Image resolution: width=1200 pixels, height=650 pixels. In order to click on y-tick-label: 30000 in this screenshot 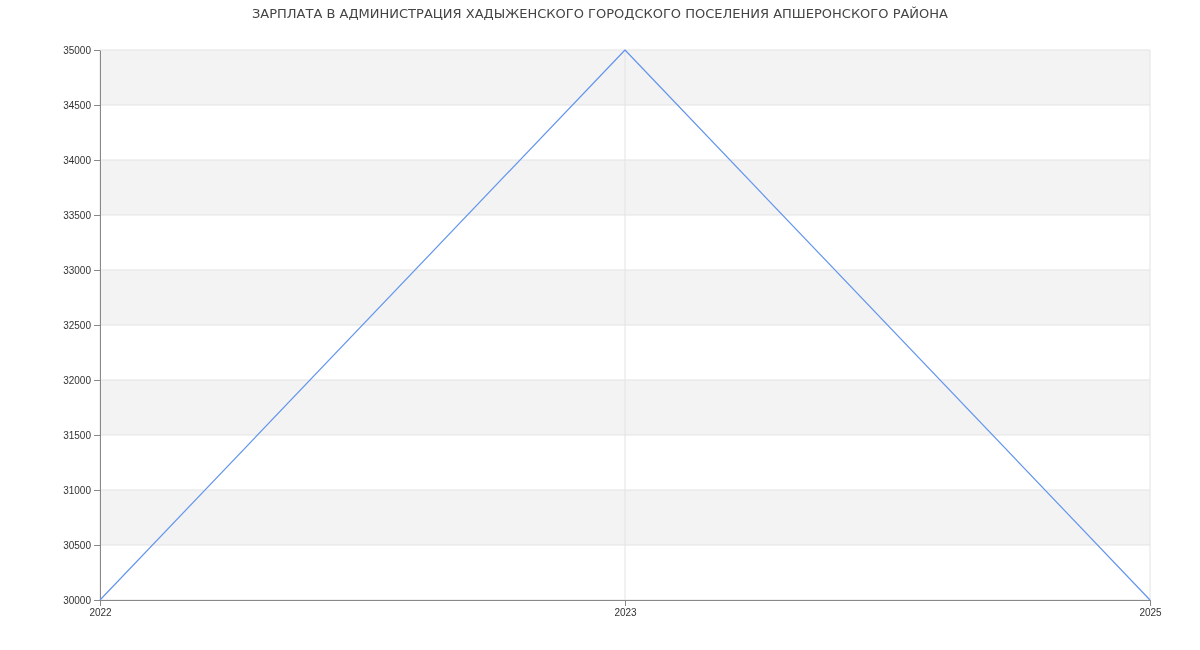, I will do `click(77, 600)`.